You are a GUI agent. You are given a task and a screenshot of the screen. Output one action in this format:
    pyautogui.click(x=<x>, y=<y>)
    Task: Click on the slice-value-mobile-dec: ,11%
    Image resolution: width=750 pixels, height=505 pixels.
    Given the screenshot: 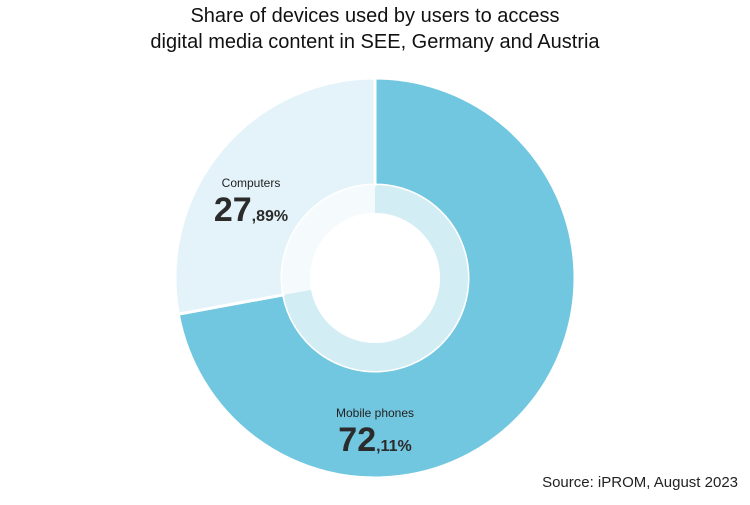 What is the action you would take?
    pyautogui.click(x=394, y=446)
    